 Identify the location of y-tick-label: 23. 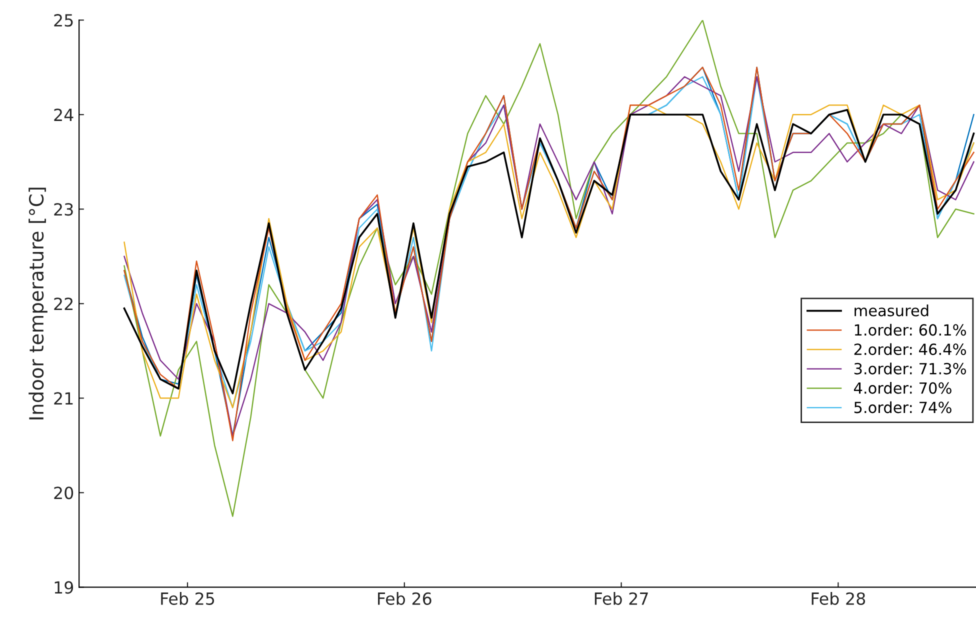
(63, 209).